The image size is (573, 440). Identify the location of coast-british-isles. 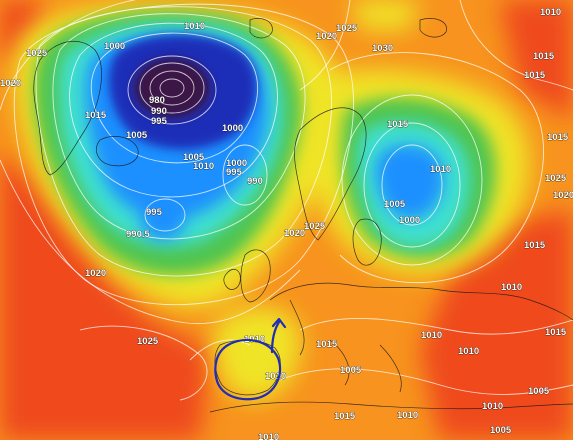
(247, 276).